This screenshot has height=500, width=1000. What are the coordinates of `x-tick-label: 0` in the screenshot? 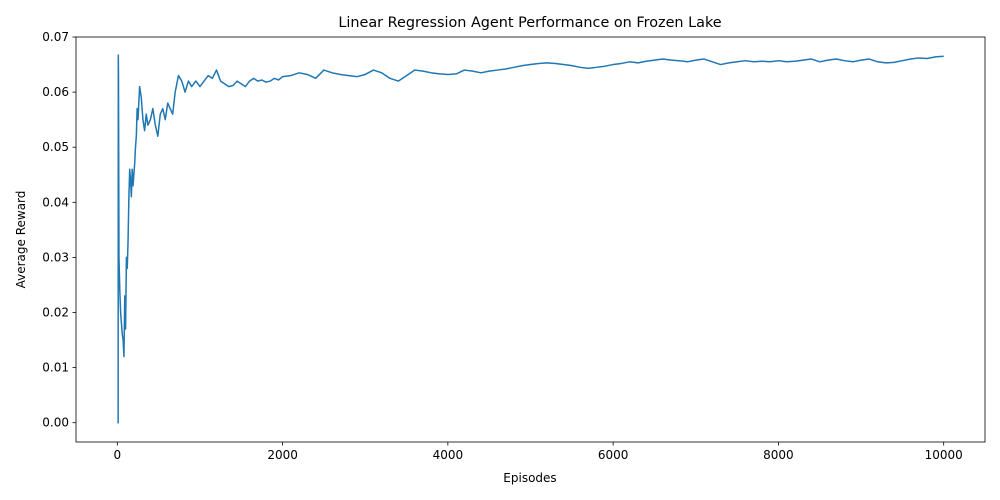 It's located at (117, 455).